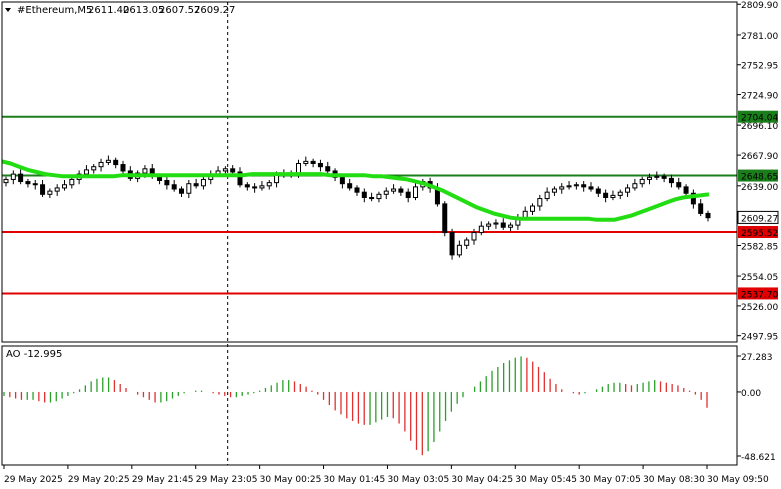 Image resolution: width=781 pixels, height=489 pixels. Describe the element at coordinates (34, 354) in the screenshot. I see `ao-indicator-label: AO -12.995` at that location.